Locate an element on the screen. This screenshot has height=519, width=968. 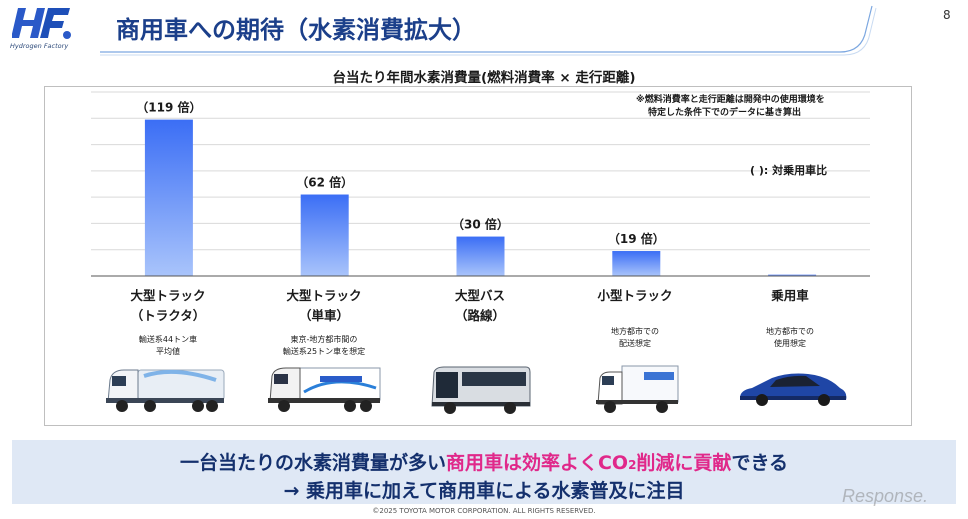
category-subname: （トラクタ） is located at coordinates (168, 315).